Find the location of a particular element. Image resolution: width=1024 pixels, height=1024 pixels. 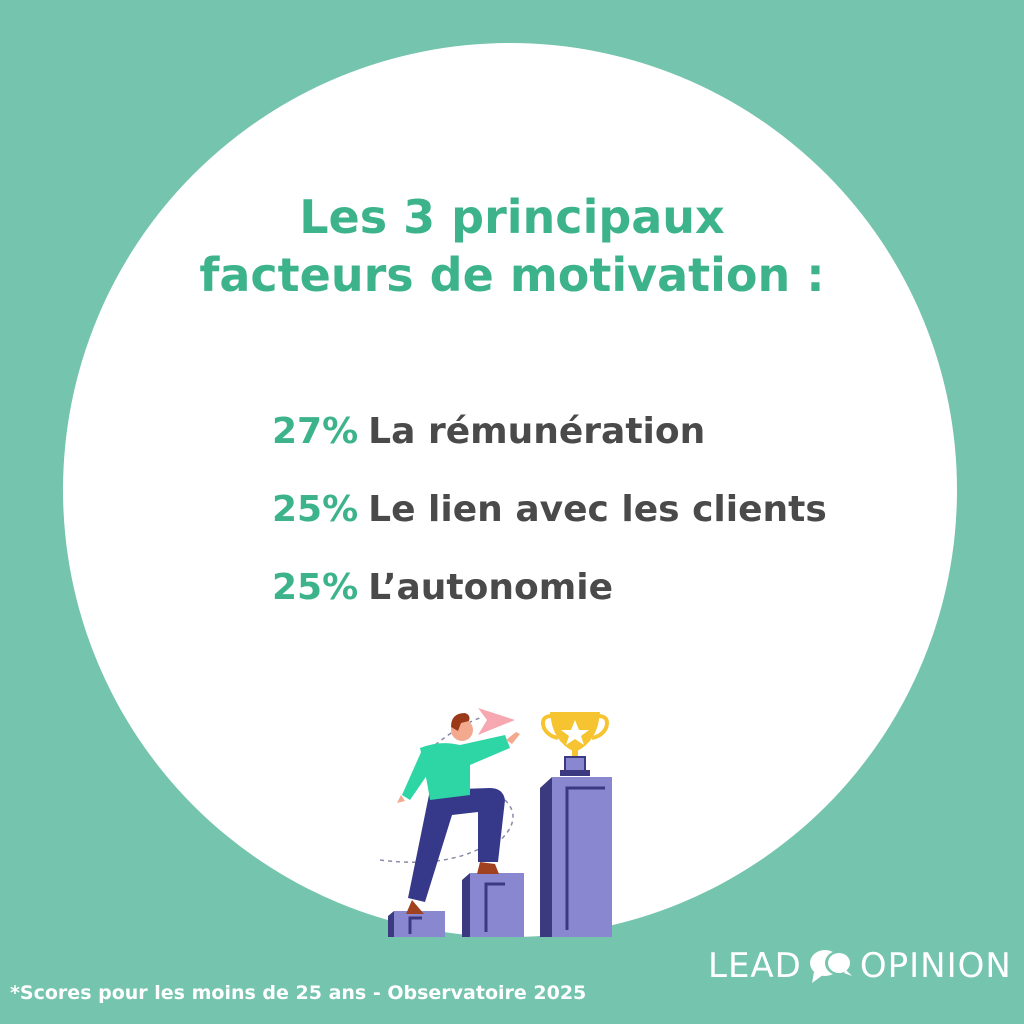

factor-label: L’autonomie is located at coordinates (490, 587).